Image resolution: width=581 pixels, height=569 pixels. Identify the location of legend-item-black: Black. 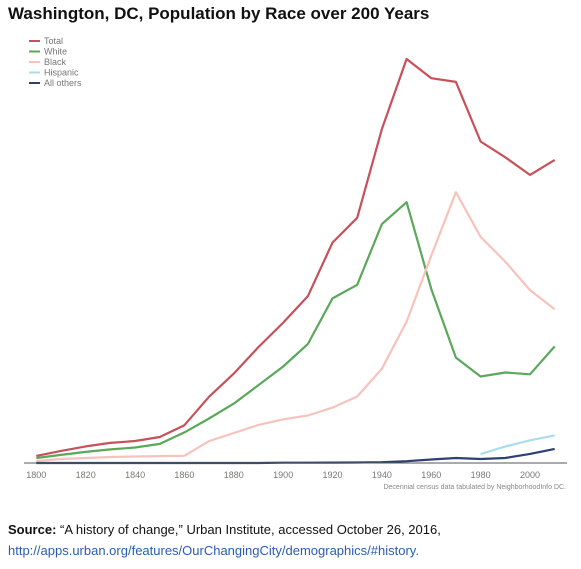
(48, 62).